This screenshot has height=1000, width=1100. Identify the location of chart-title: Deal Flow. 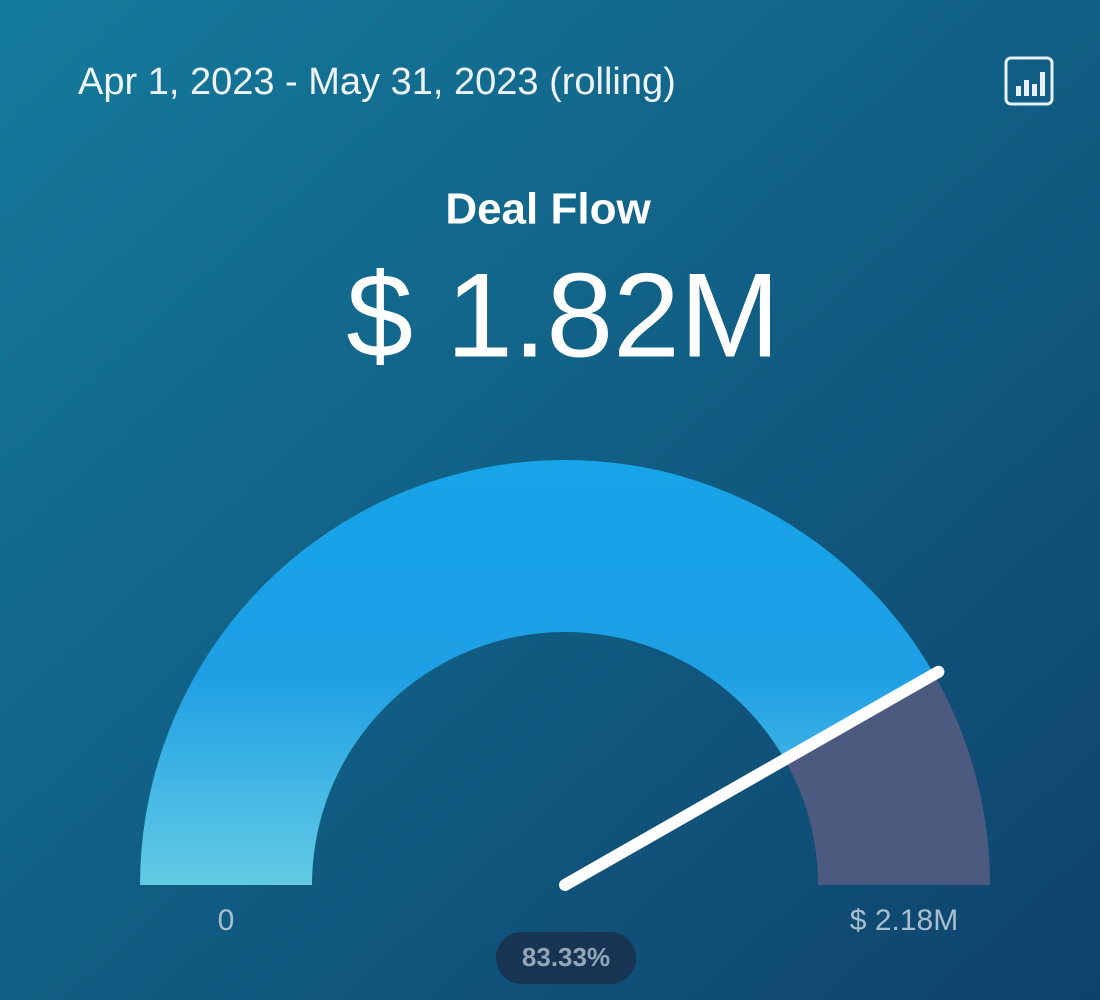
(548, 209).